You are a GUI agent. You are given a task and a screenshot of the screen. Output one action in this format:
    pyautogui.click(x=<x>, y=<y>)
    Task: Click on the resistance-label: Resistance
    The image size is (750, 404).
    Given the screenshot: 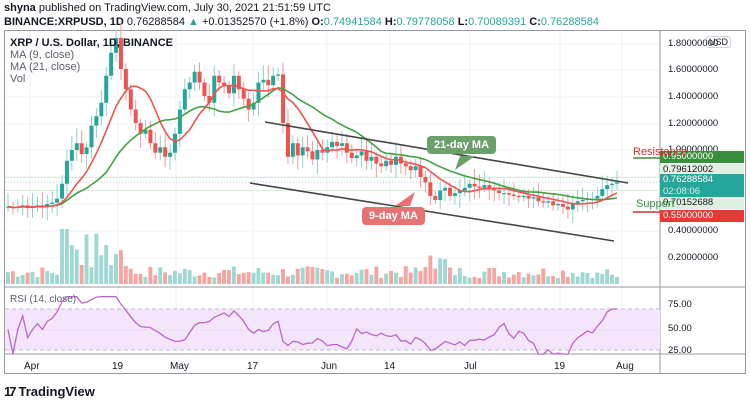 What is the action you would take?
    pyautogui.click(x=660, y=152)
    